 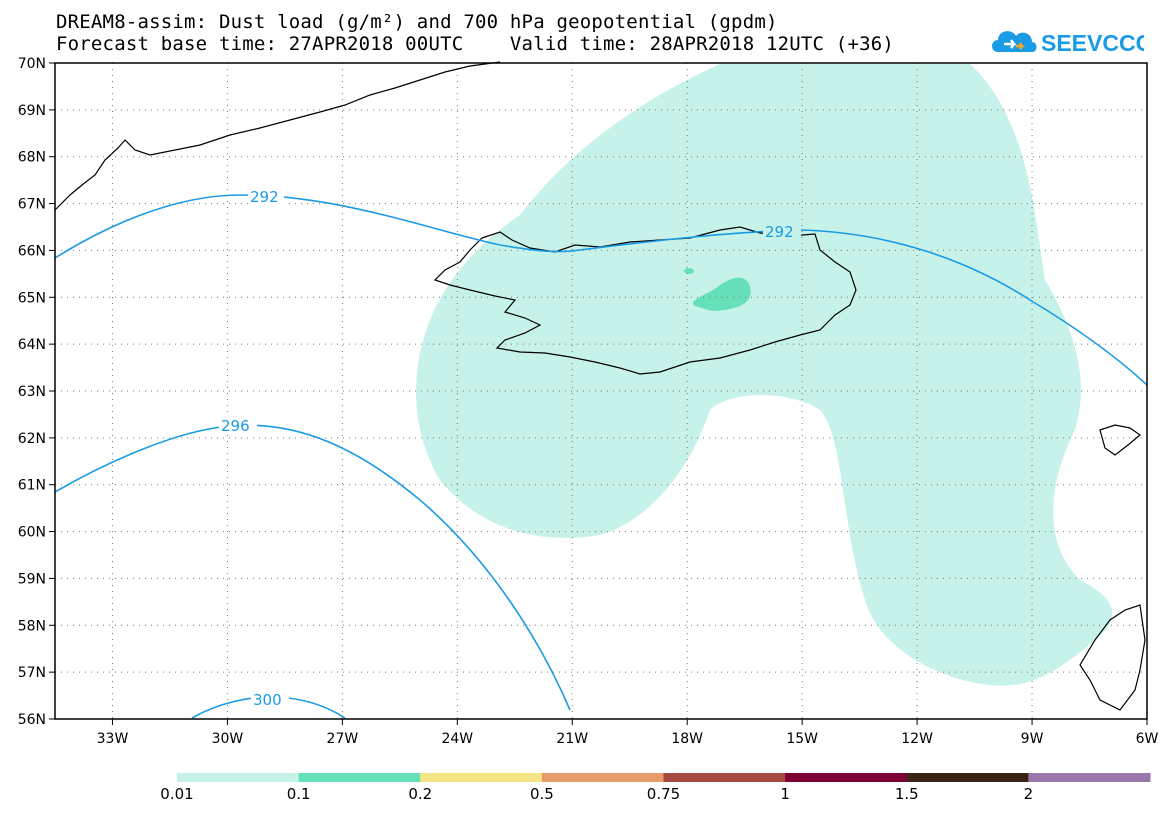 I want to click on greenland-coast, so click(x=277, y=136).